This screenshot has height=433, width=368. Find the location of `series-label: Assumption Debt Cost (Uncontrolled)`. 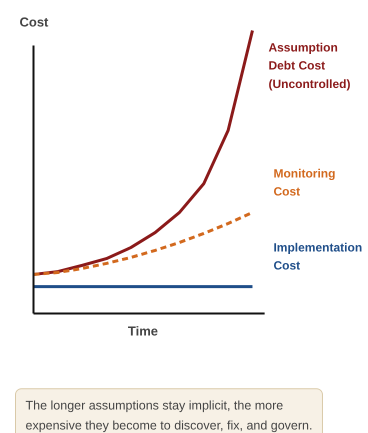

series-label: Assumption Debt Cost (Uncontrolled) is located at coordinates (309, 65).